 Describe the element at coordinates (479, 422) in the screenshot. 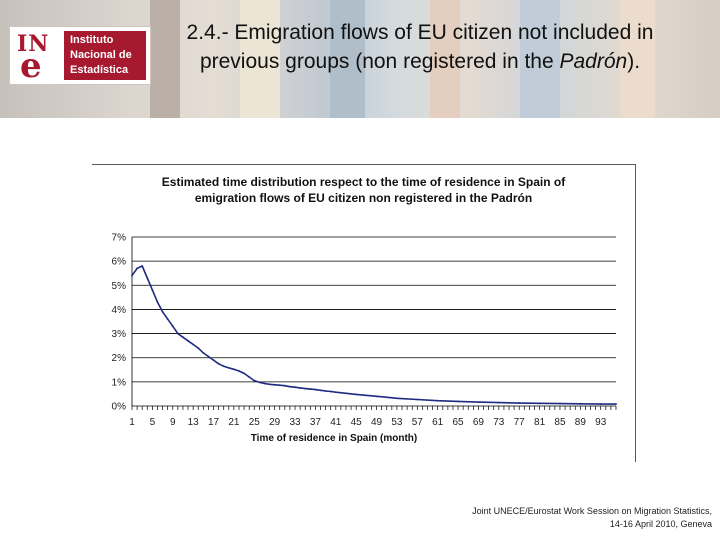

I see `x-tick-label: 69` at that location.